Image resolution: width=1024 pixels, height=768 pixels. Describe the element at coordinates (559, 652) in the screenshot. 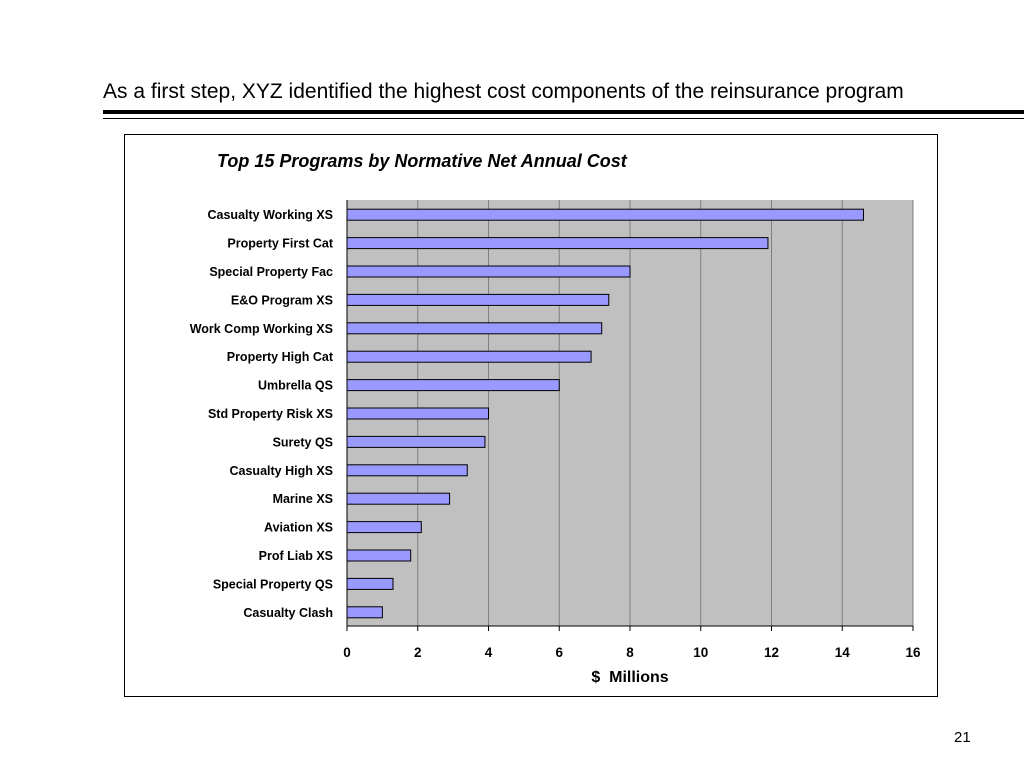

I see `x-tick-label: 6` at that location.